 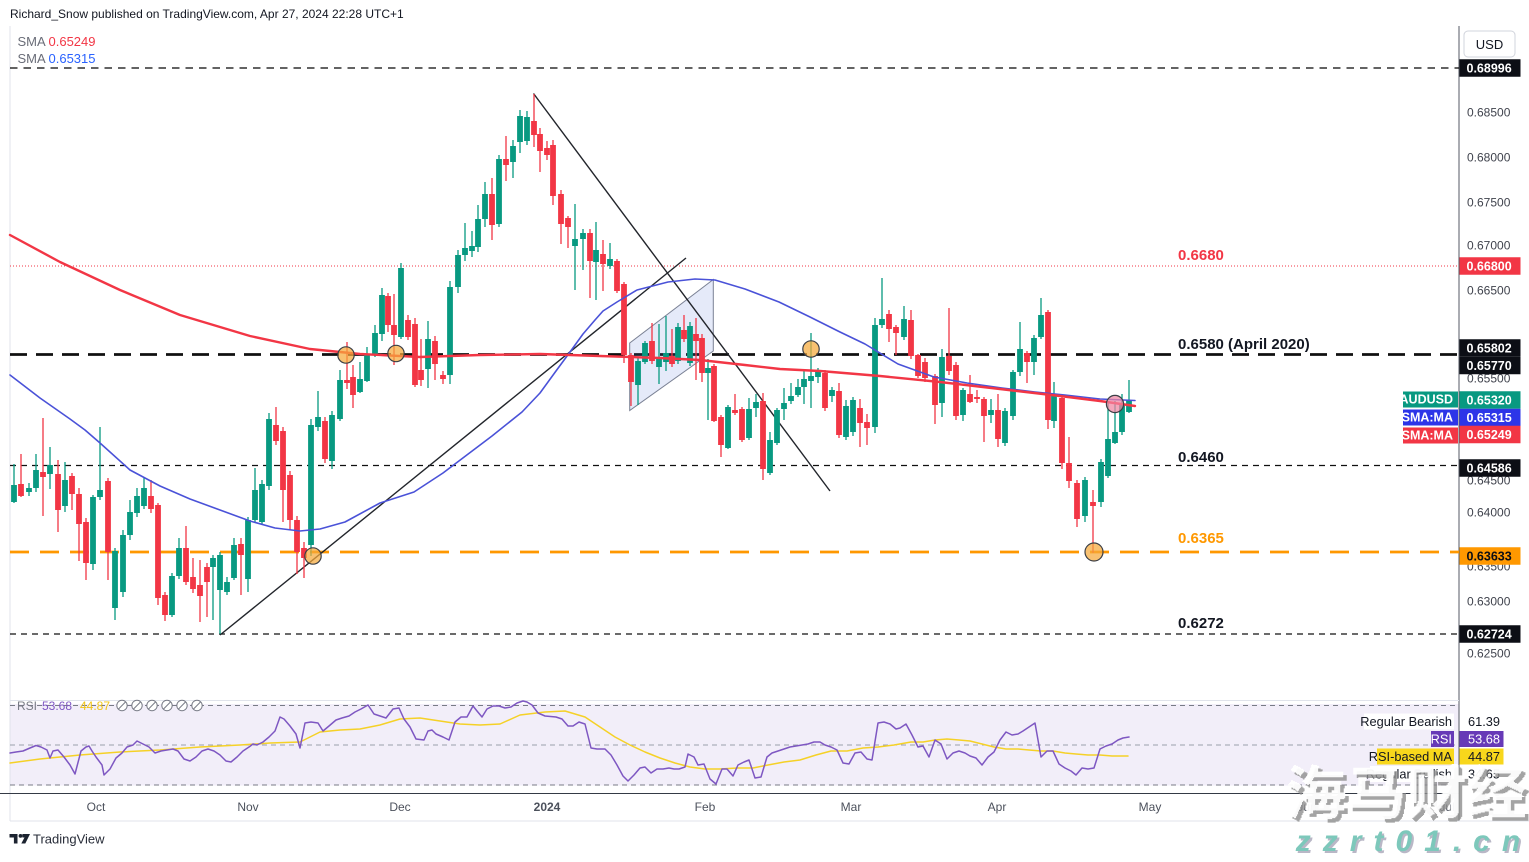 I want to click on svg-text: 0.68000, so click(x=1489, y=158).